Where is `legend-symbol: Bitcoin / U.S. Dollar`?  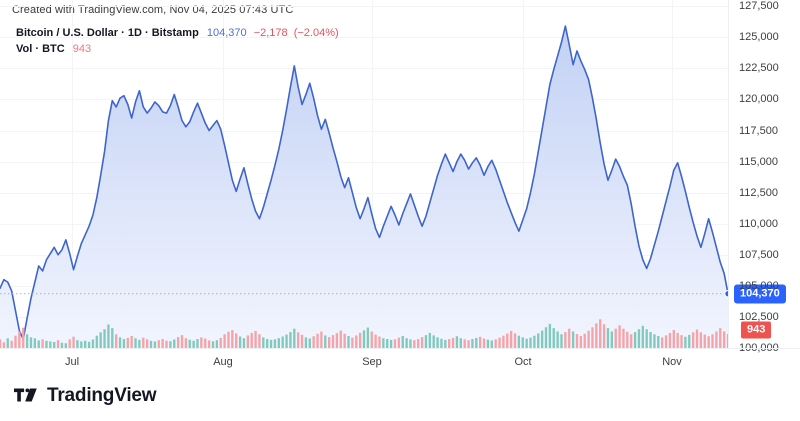
legend-symbol: Bitcoin / U.S. Dollar is located at coordinates (67, 33).